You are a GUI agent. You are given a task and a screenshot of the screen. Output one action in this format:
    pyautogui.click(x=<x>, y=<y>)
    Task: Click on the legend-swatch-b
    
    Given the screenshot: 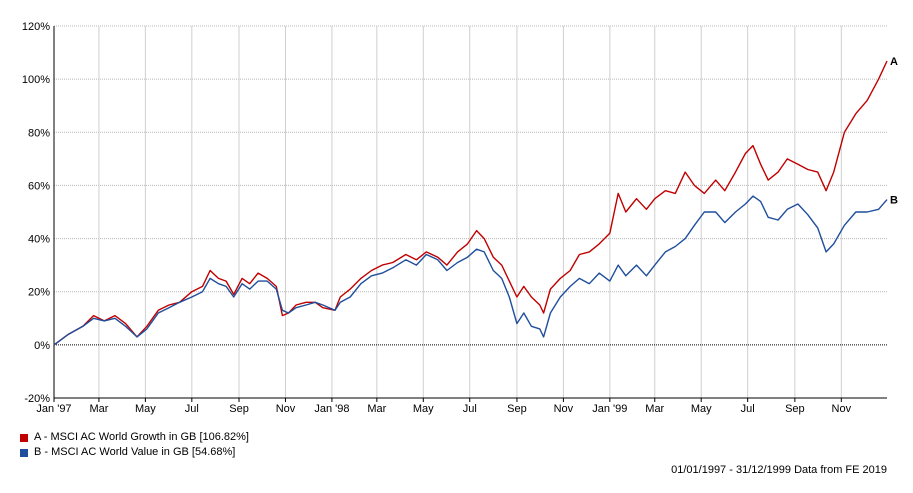 What is the action you would take?
    pyautogui.click(x=24, y=452)
    